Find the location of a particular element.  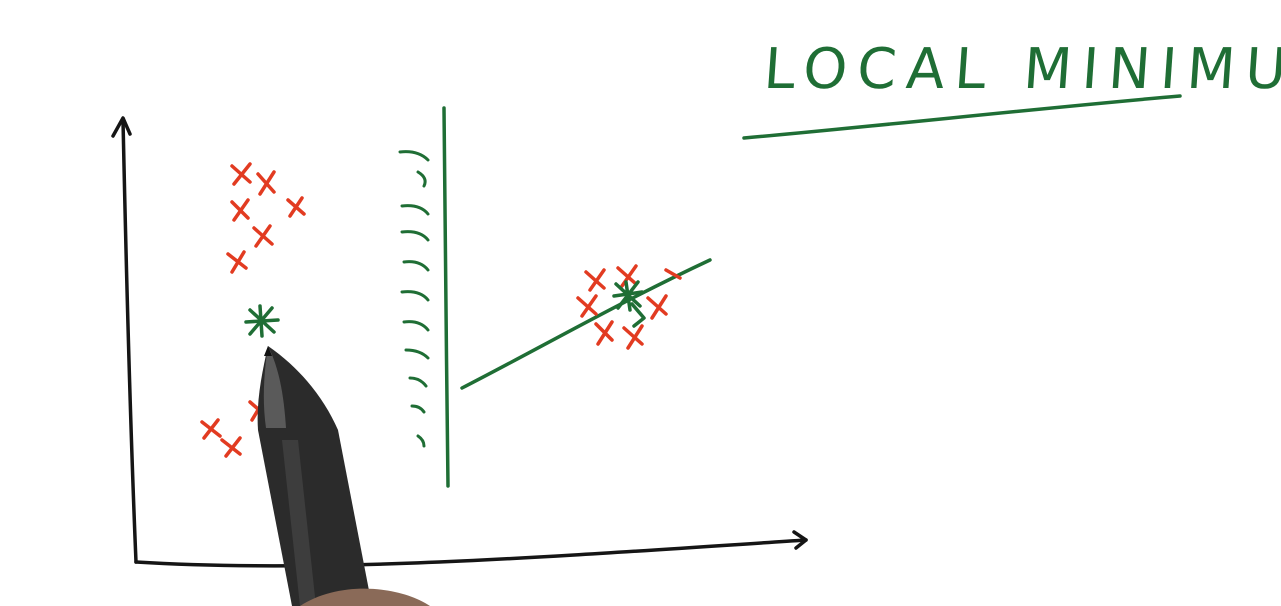

x-axis-arrowhead is located at coordinates (800, 540).